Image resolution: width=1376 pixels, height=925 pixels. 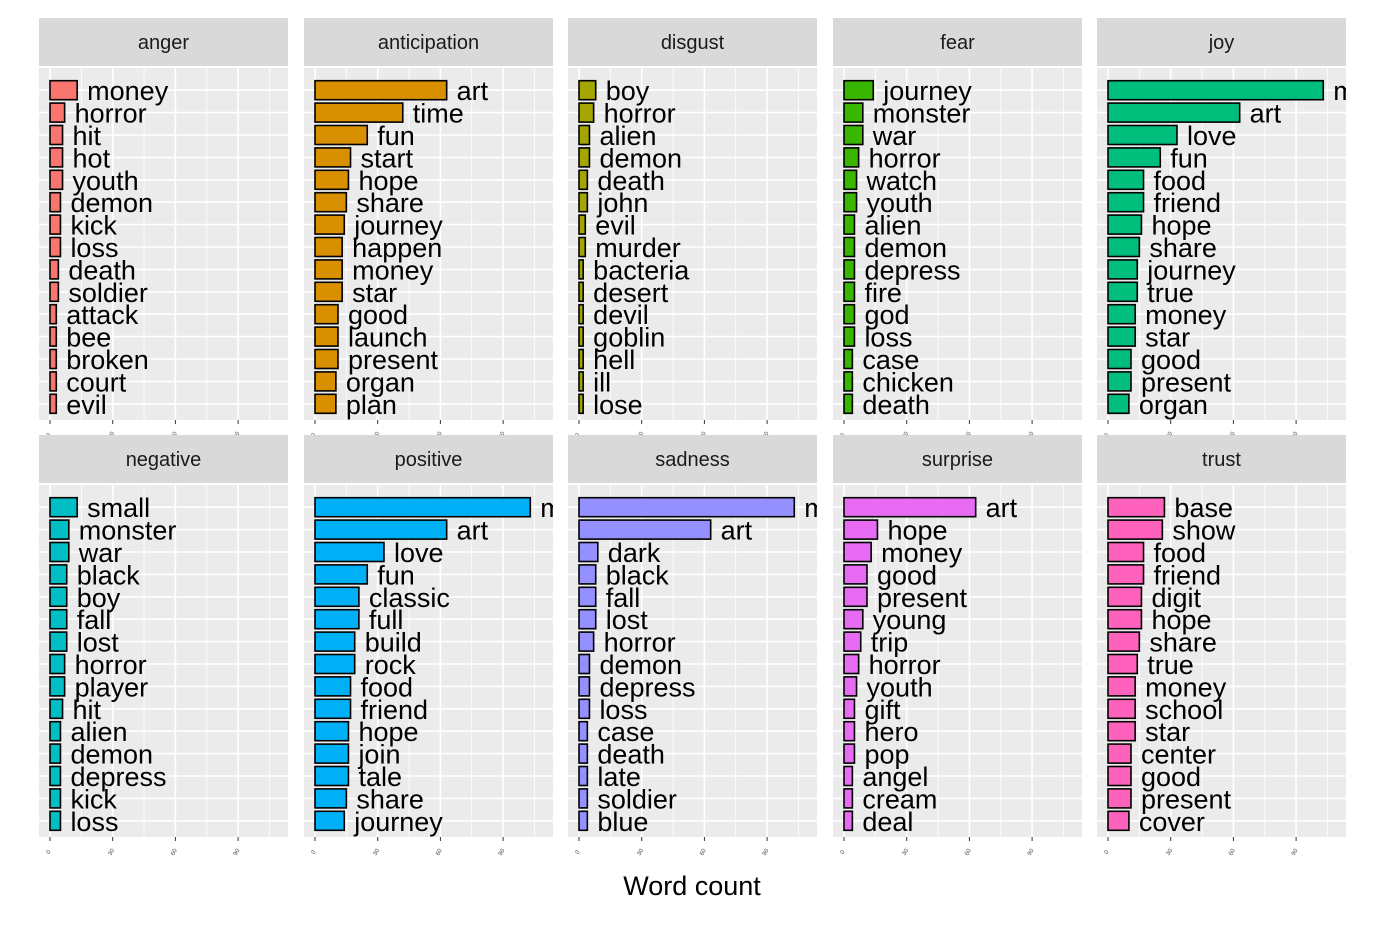 I want to click on x-tick-label: 30, so click(x=906, y=852).